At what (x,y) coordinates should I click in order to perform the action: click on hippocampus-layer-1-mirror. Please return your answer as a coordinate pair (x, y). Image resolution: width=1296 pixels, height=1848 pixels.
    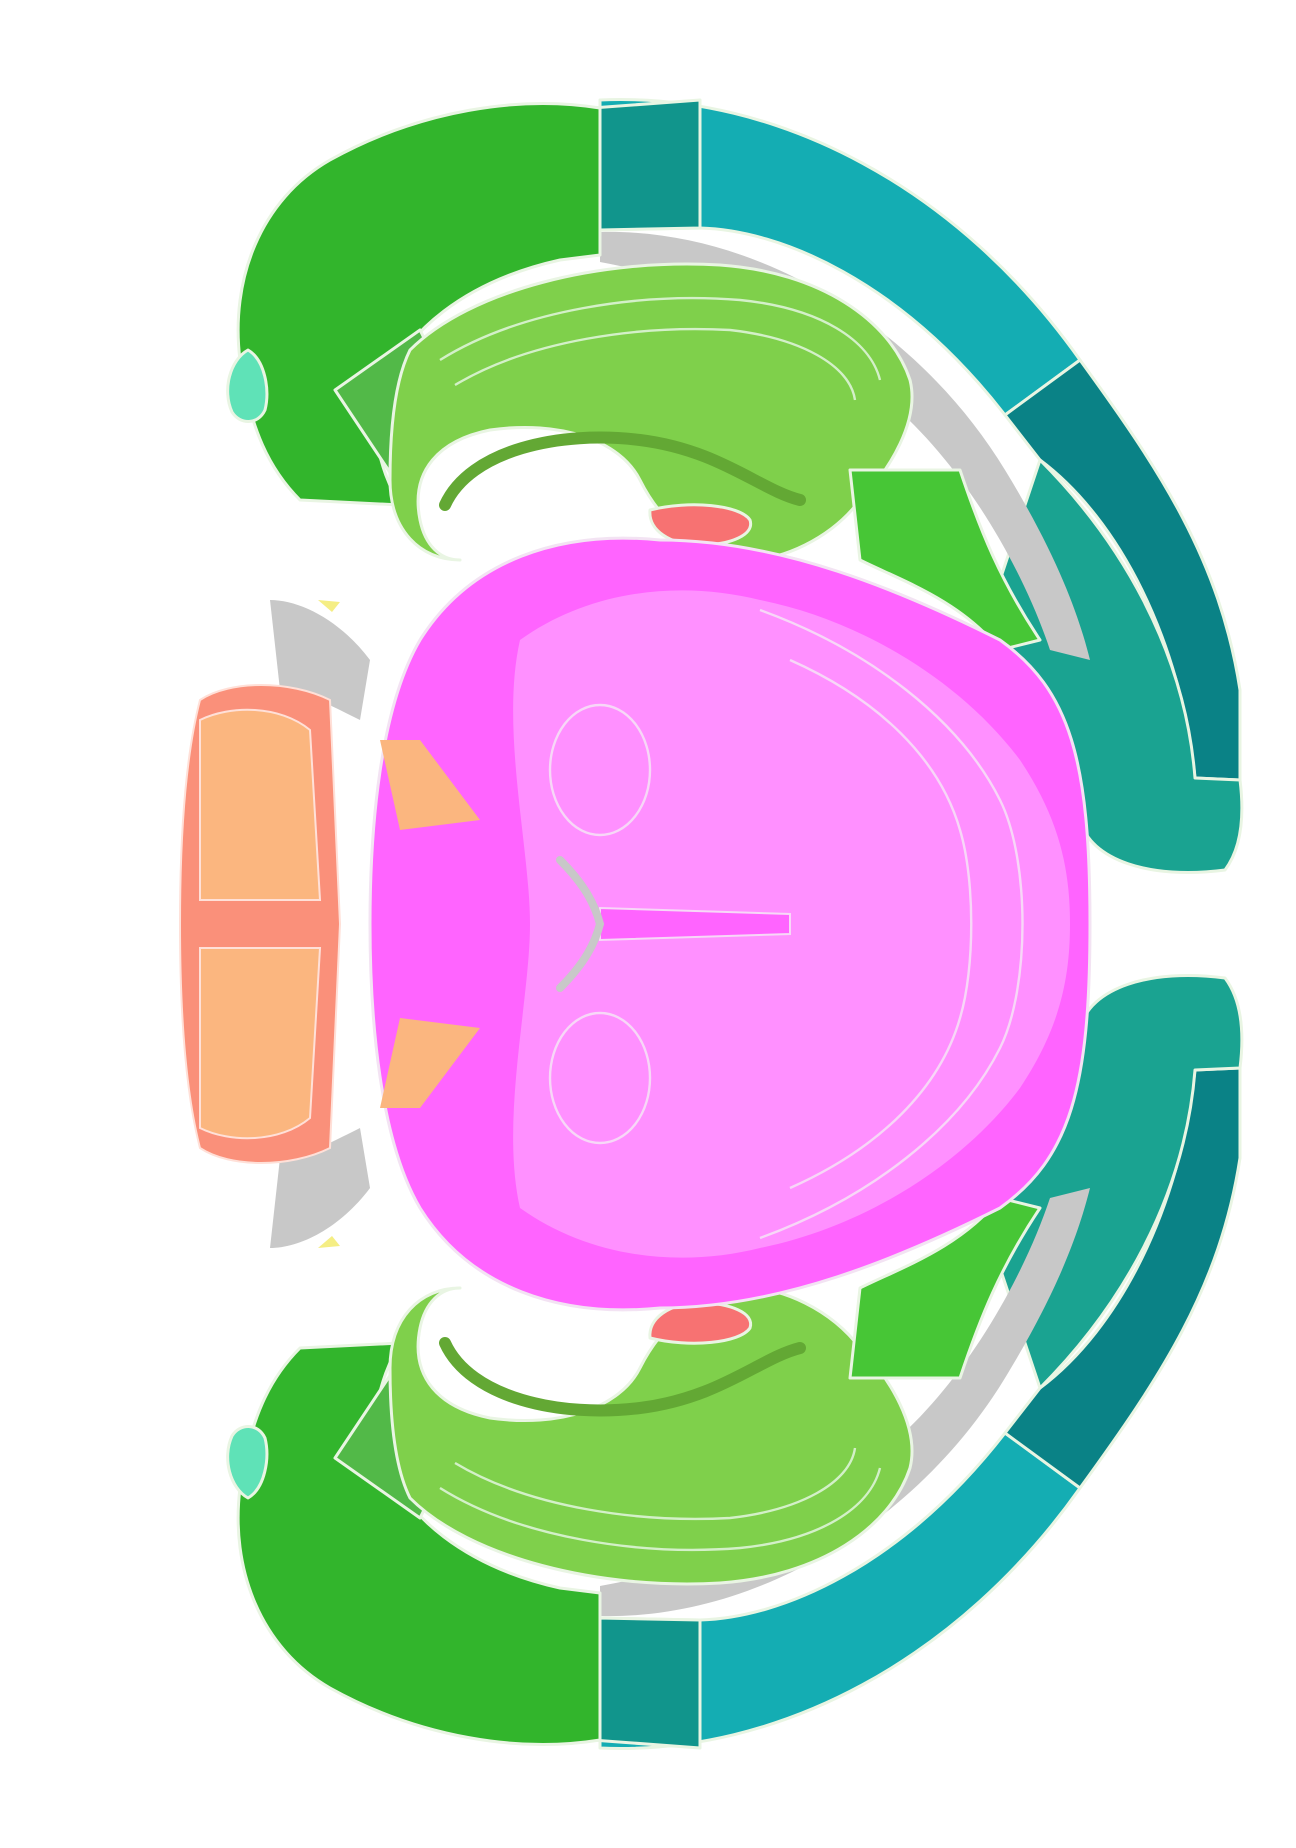
    Looking at the image, I should click on (660, 1509).